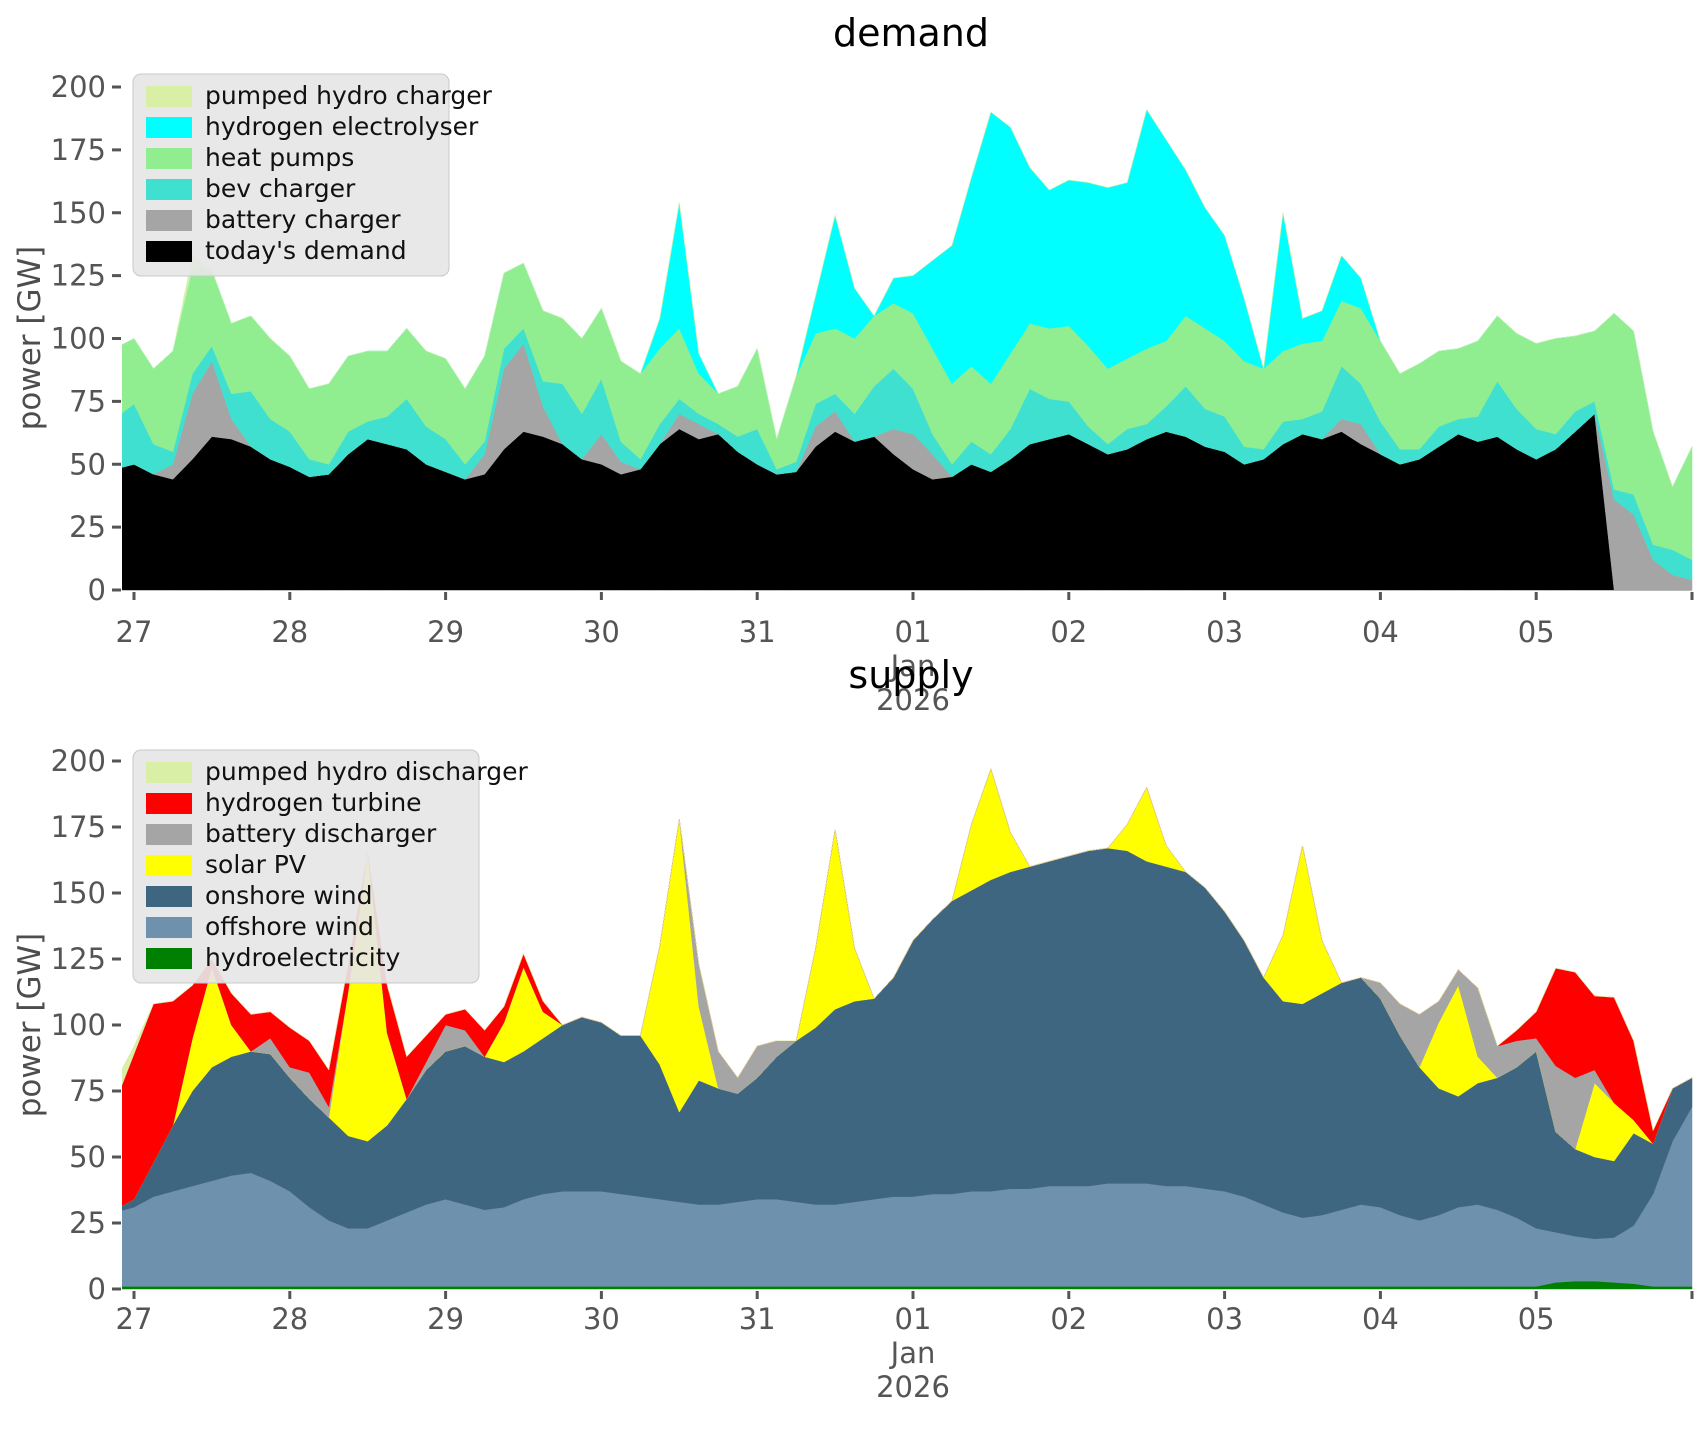  Describe the element at coordinates (169, 158) in the screenshot. I see `legend-swatch-heat-pumps` at that location.